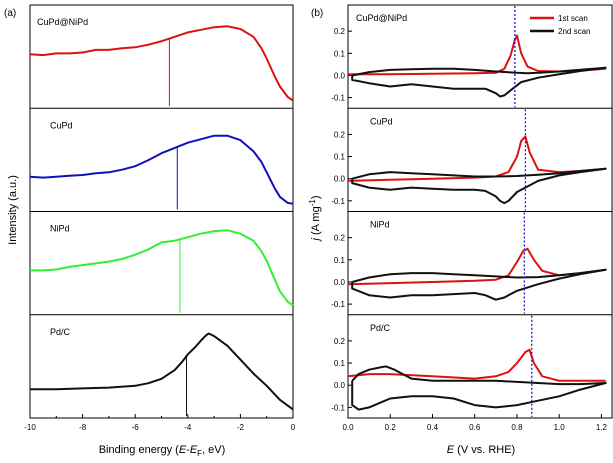 The image size is (613, 463). I want to click on panel-b-sample-label: CuPd, so click(381, 121).